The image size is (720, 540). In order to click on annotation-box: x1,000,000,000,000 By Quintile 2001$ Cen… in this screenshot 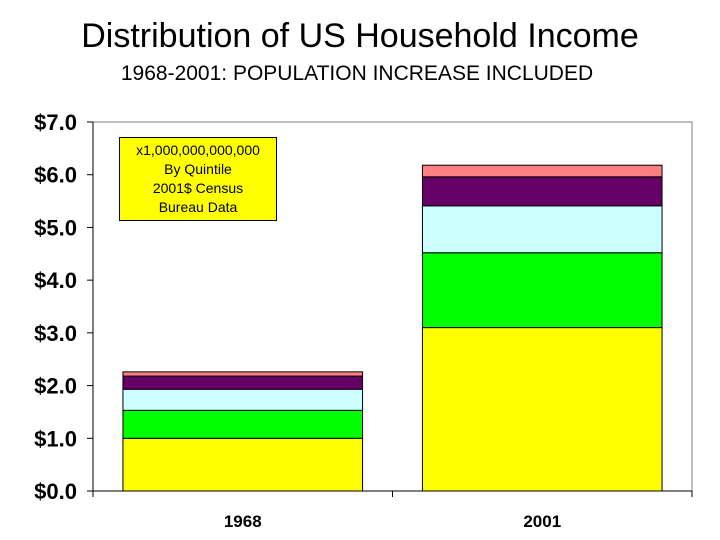, I will do `click(198, 179)`.